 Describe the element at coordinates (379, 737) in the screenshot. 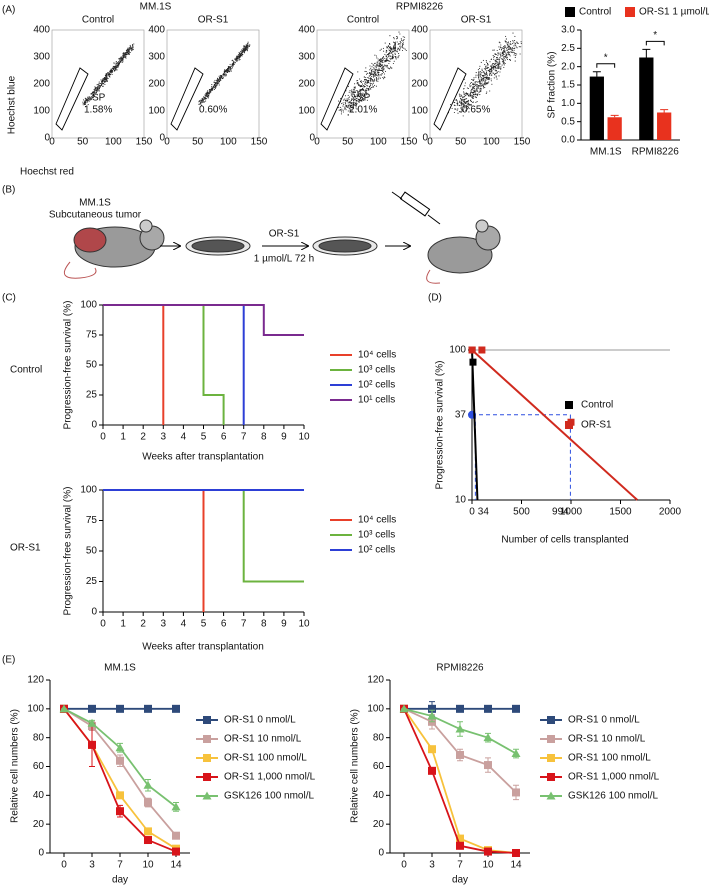

I see `y-tick-label: 80` at that location.